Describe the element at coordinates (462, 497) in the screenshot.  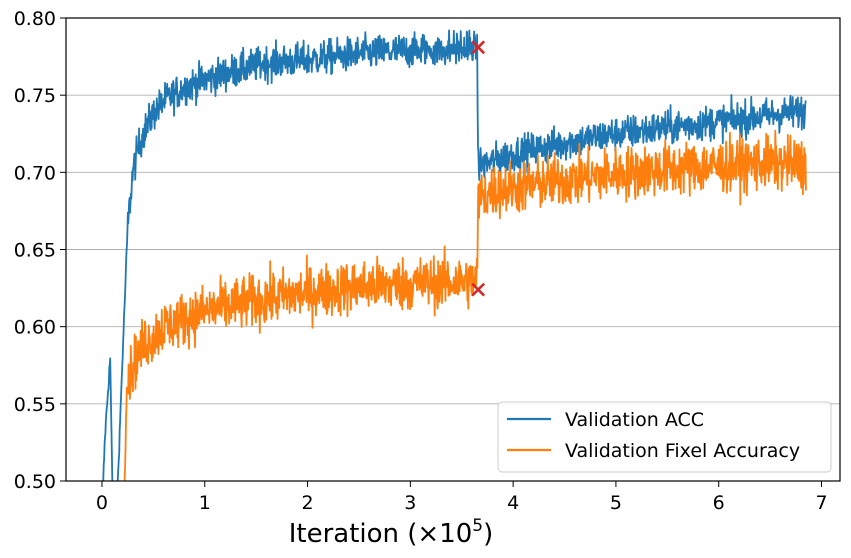
I see `x-axis: 0 1 2 3 4 5 6 7` at that location.